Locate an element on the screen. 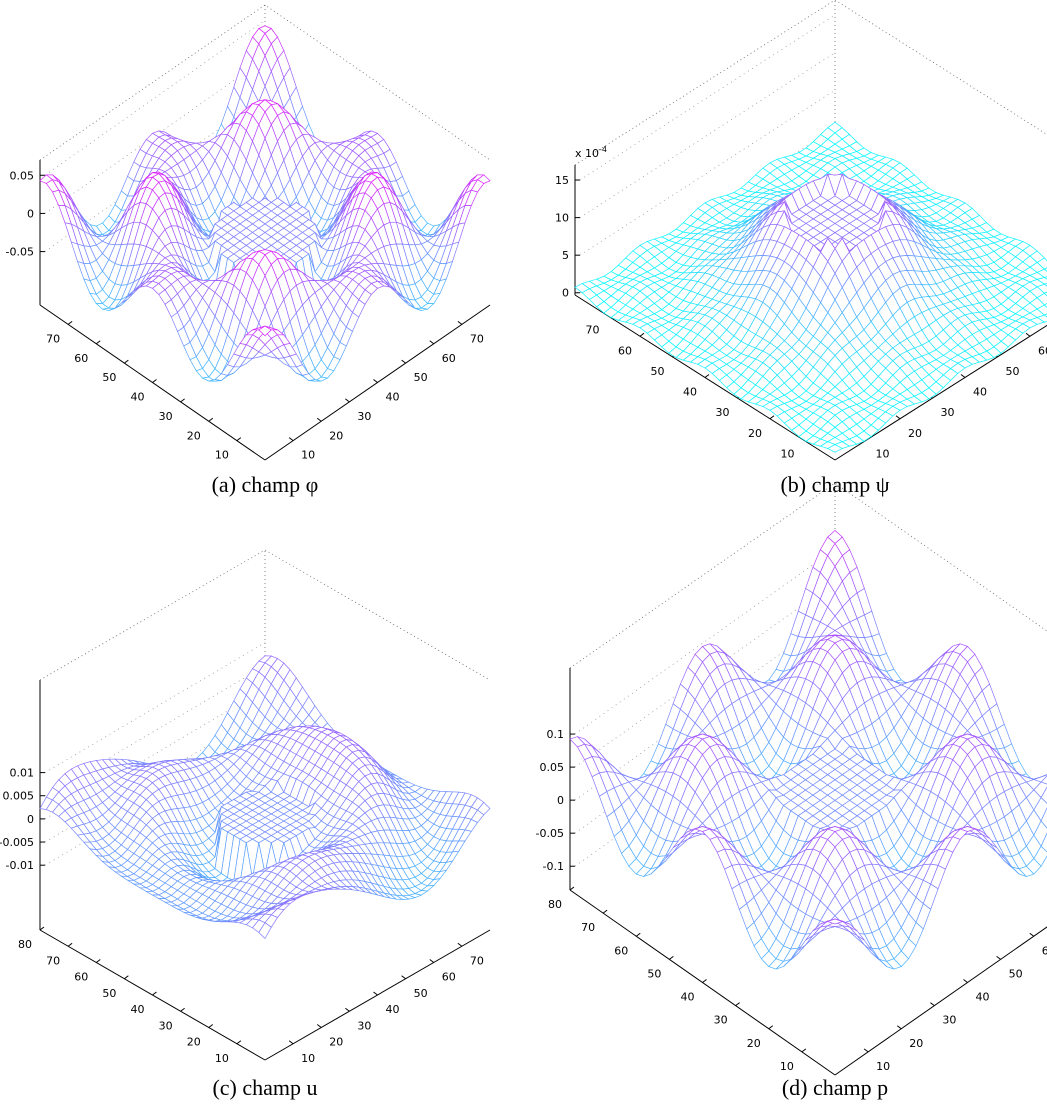  z-tick-label: 0.1 is located at coordinates (556, 734).